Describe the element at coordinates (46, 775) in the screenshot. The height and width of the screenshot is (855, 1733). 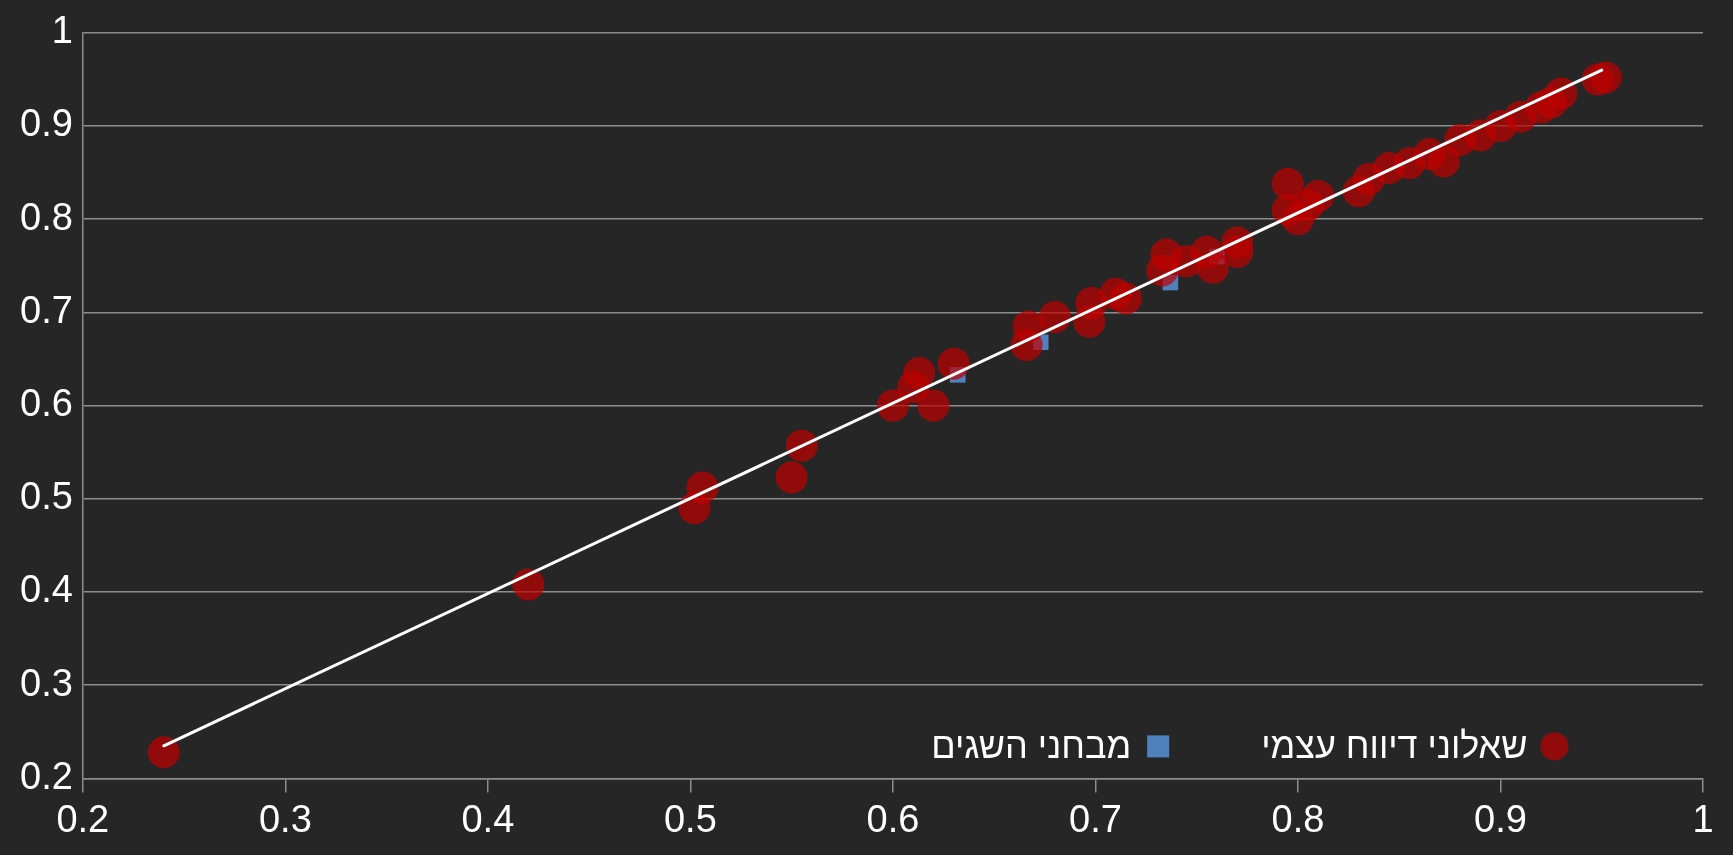
I see `y-tick-label: 0.2` at that location.